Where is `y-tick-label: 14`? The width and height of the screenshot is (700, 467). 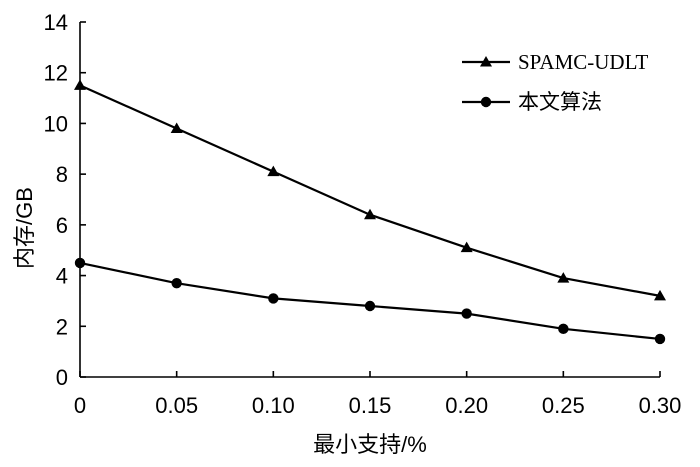
y-tick-label: 14 is located at coordinates (56, 22).